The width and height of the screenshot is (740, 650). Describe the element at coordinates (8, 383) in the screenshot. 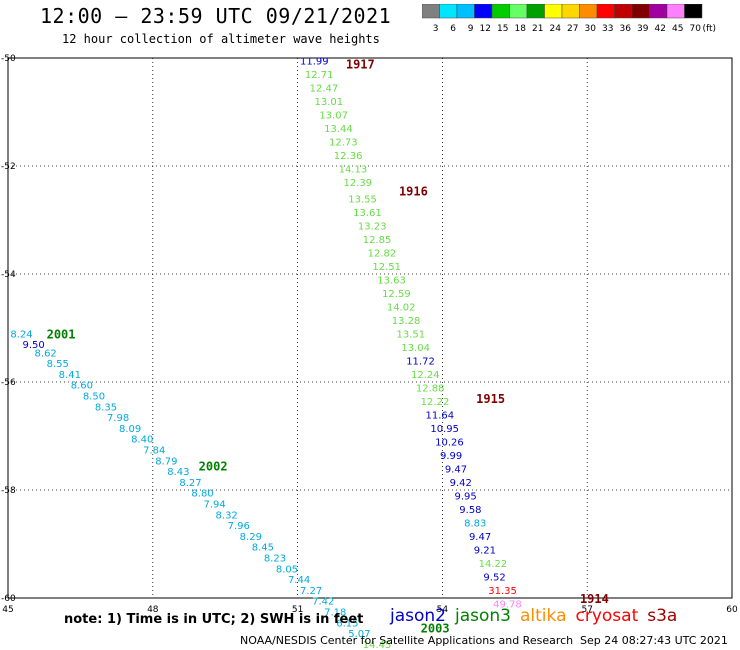

I see `y-tick-label: -56` at that location.